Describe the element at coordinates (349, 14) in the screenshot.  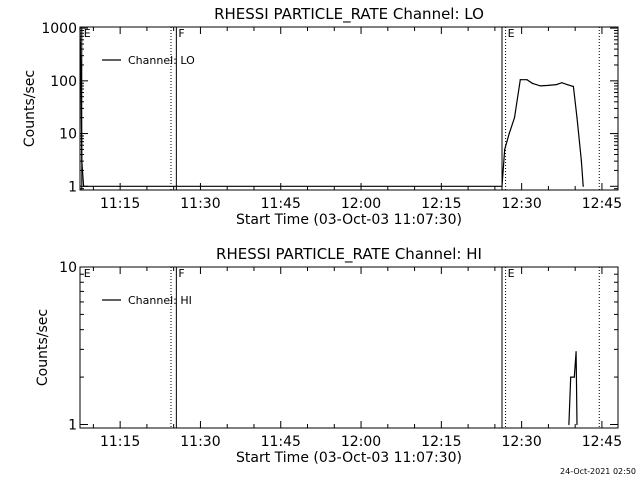
I see `chart-title: RHESSI PARTICLE_RATE Channel: LO` at that location.